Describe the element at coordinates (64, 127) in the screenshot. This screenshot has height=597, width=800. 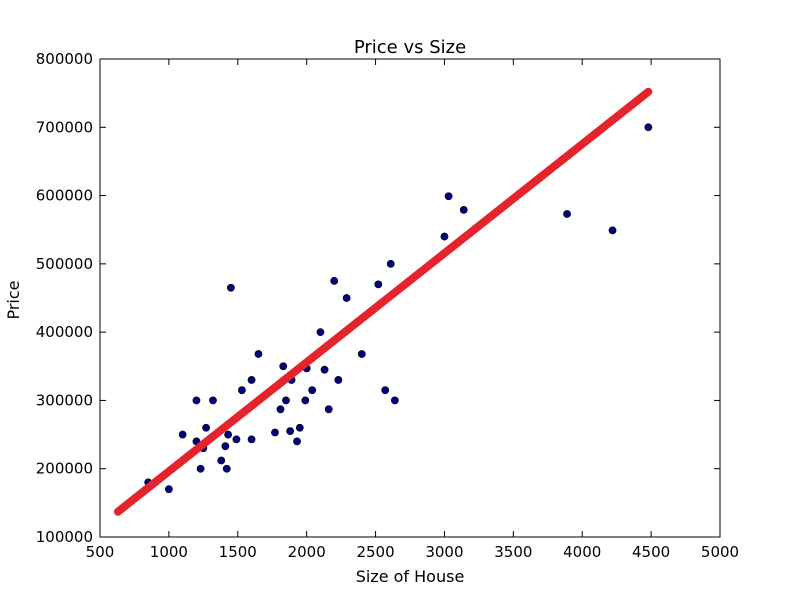
I see `y-tick-label: 700000` at that location.